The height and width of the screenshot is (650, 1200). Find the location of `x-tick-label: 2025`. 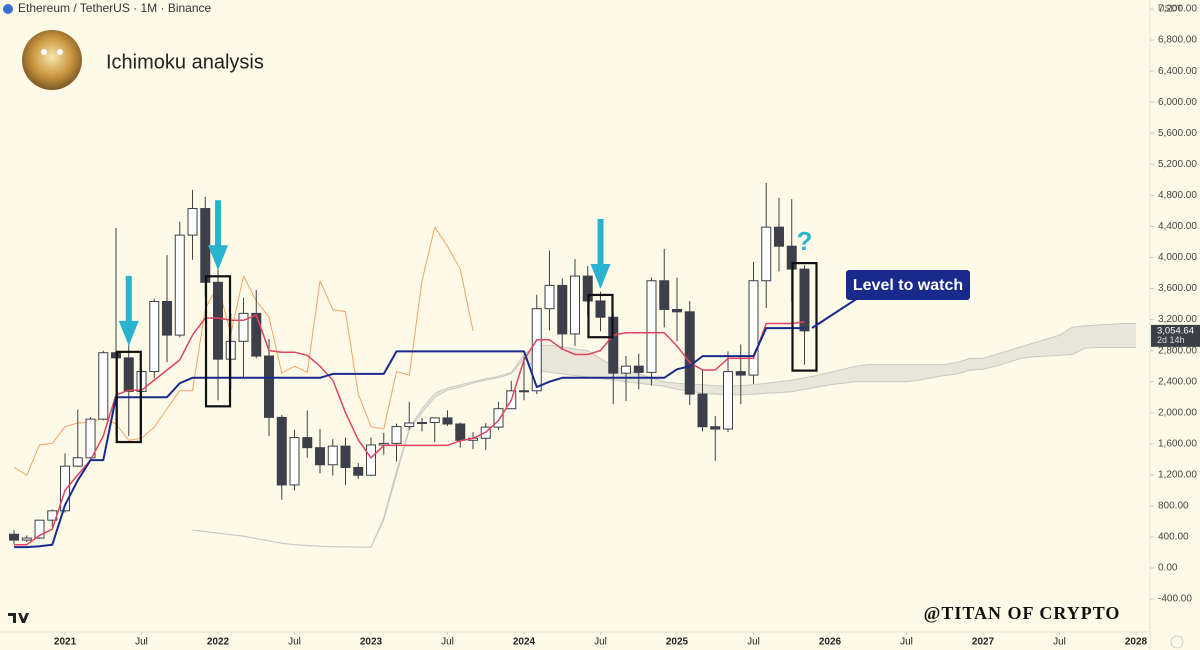

x-tick-label: 2025 is located at coordinates (677, 642).